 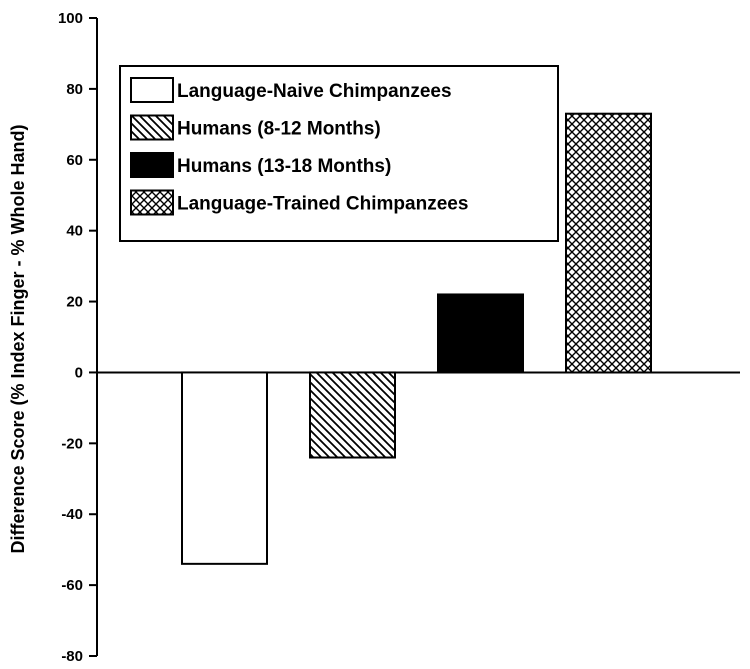 What do you see at coordinates (322, 204) in the screenshot?
I see `legend-label: Language-Trained Chimpanzees` at bounding box center [322, 204].